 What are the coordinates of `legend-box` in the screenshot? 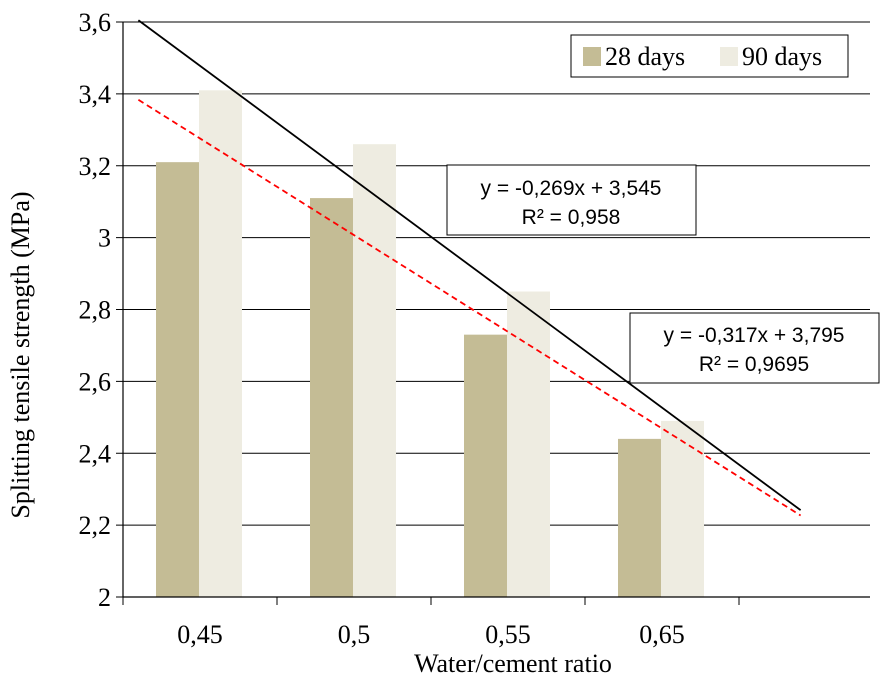 It's located at (709, 56).